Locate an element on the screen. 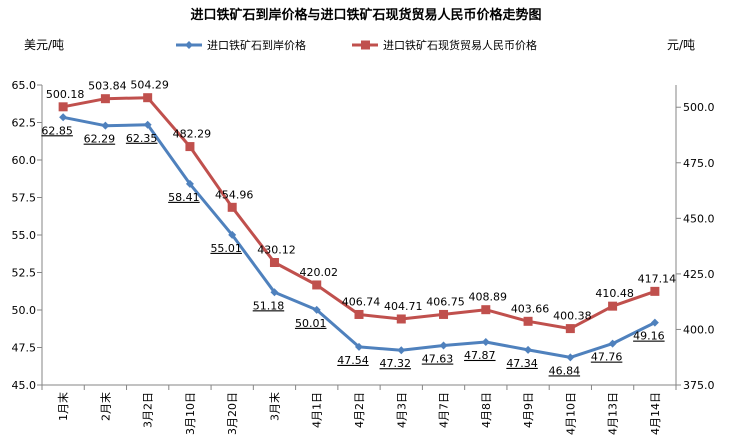 The width and height of the screenshot is (733, 448). series-0-data-label: 49.16 is located at coordinates (649, 336).